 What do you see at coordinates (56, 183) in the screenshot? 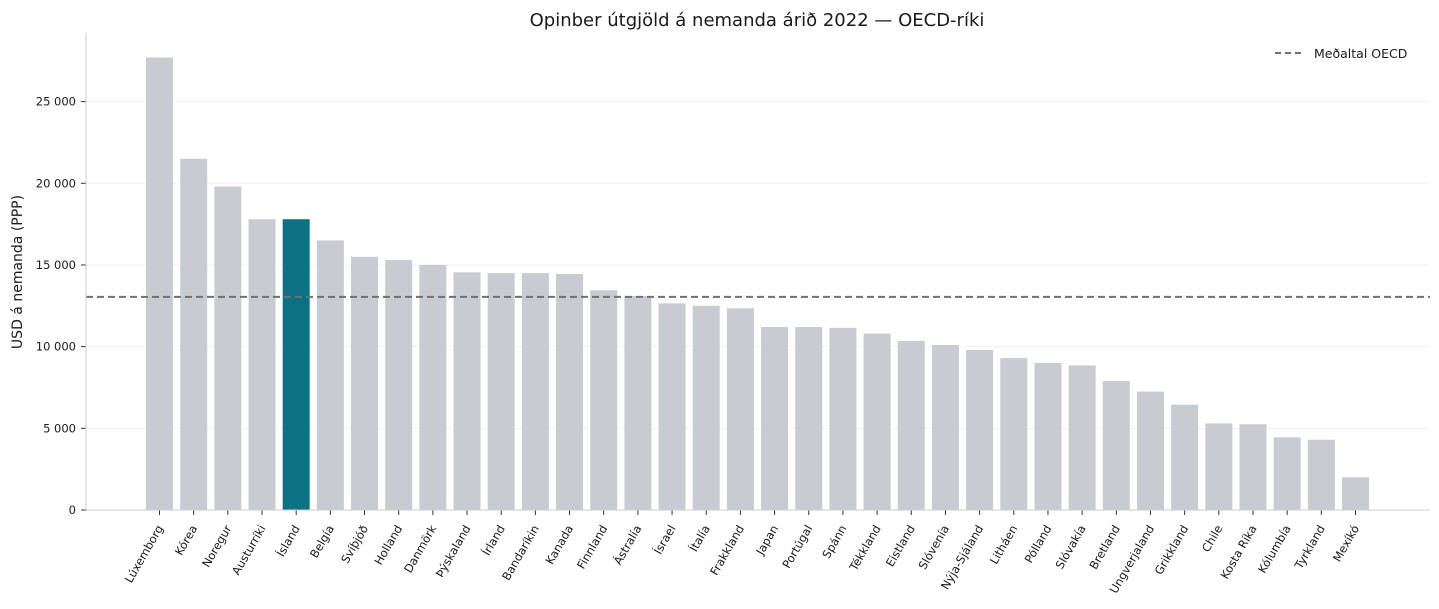
I see `y-tick-label: 20 000` at bounding box center [56, 183].